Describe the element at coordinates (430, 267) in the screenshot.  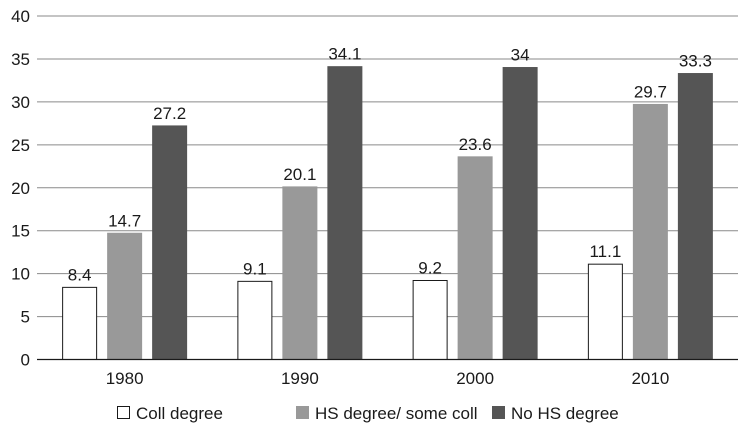
I see `data-label: 9.2` at that location.